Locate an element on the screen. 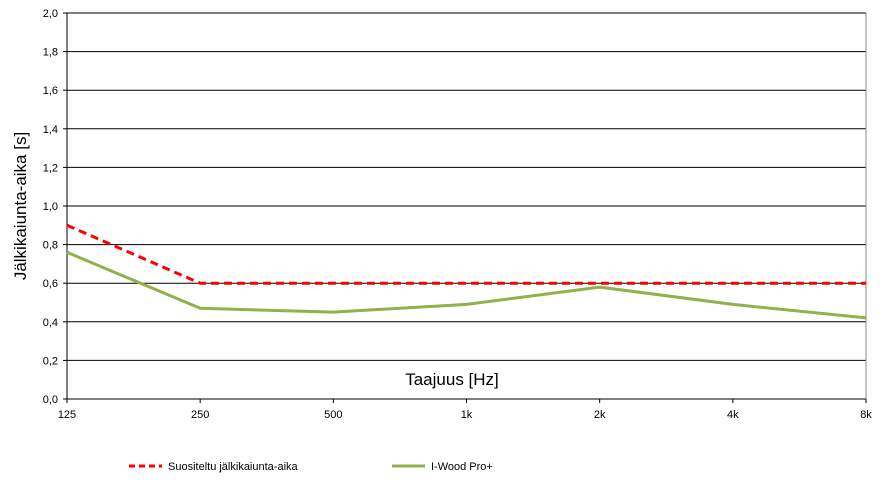 Image resolution: width=883 pixels, height=484 pixels. x-tick-label: 125 is located at coordinates (67, 415).